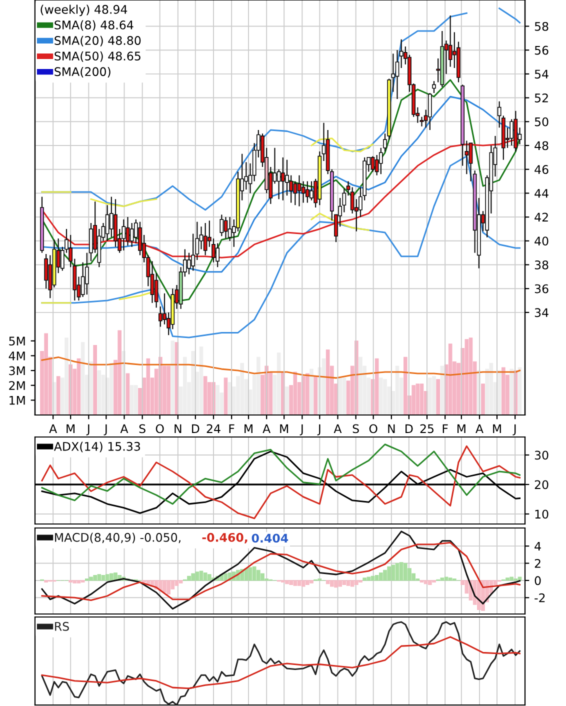 This screenshot has height=706, width=566. What do you see at coordinates (117, 538) in the screenshot?
I see `legend-label: MACD(8,40,9) -0.050,` at bounding box center [117, 538].